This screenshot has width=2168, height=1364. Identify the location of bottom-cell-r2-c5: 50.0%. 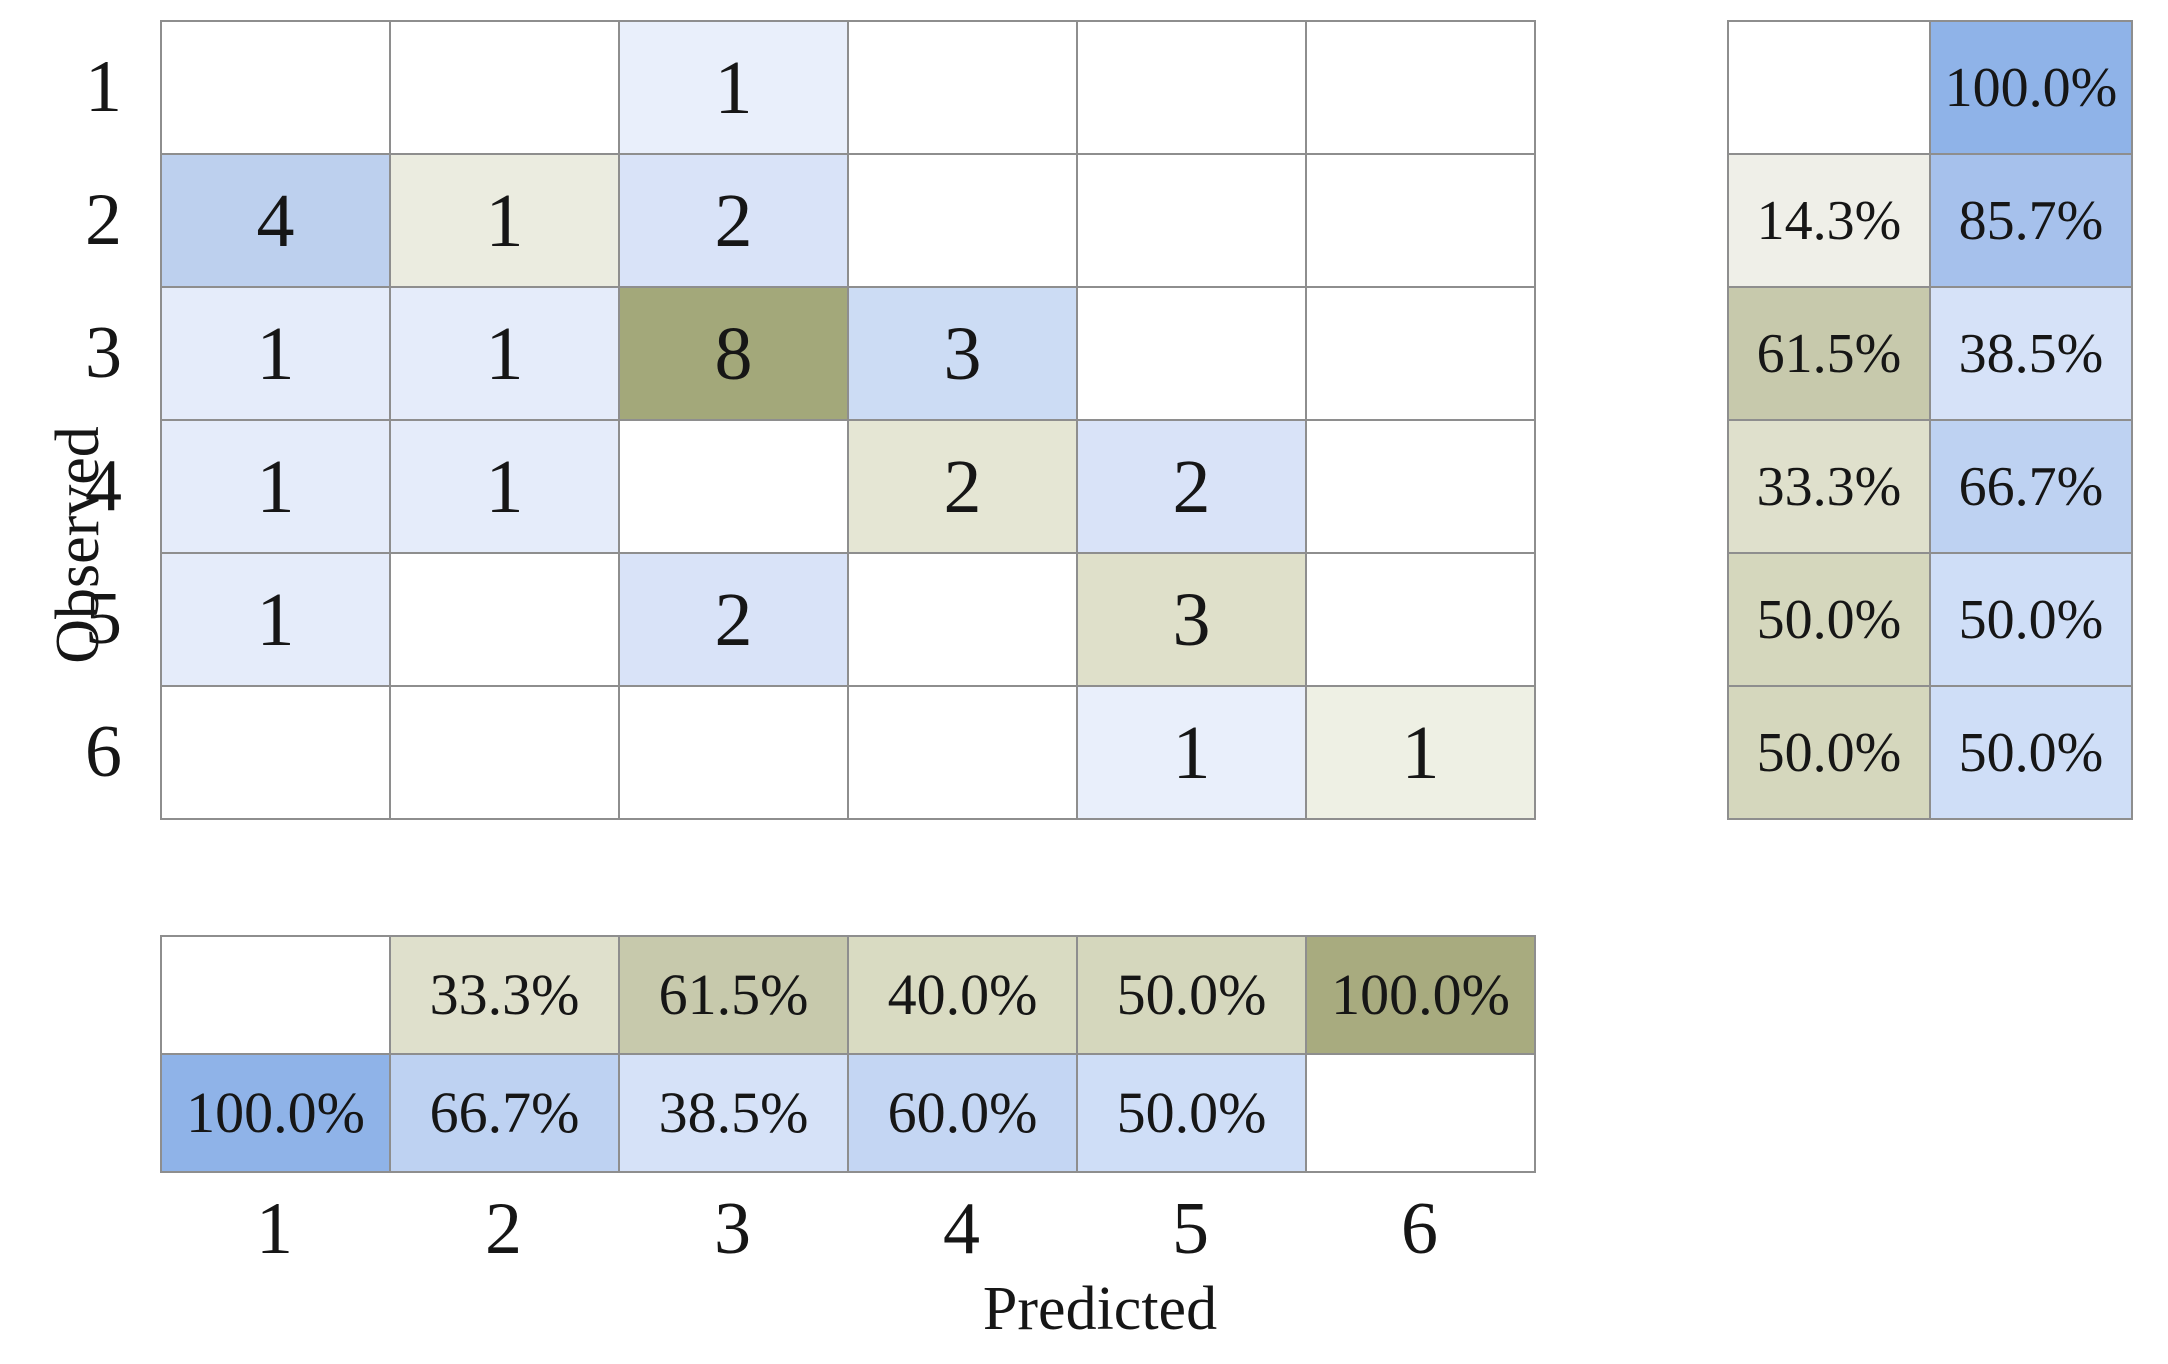
(1192, 1114).